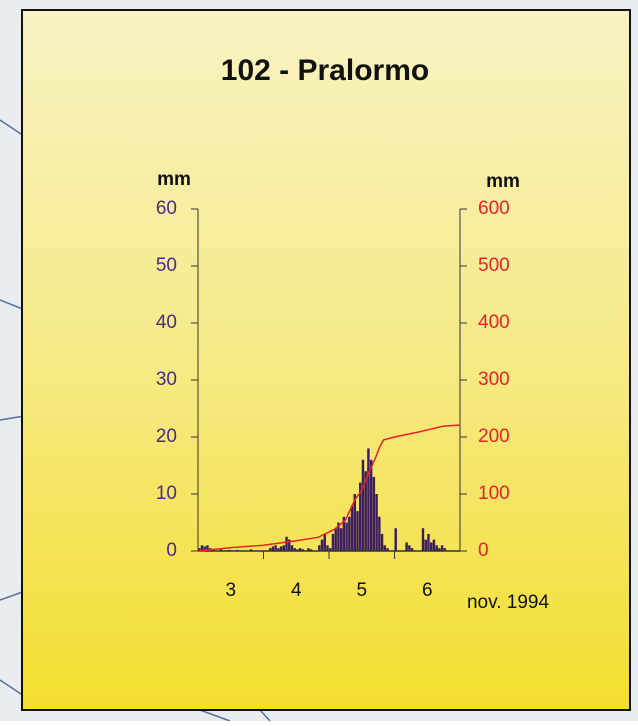 This screenshot has height=726, width=638. I want to click on chart-title: 102 - Pralormo, so click(325, 70).